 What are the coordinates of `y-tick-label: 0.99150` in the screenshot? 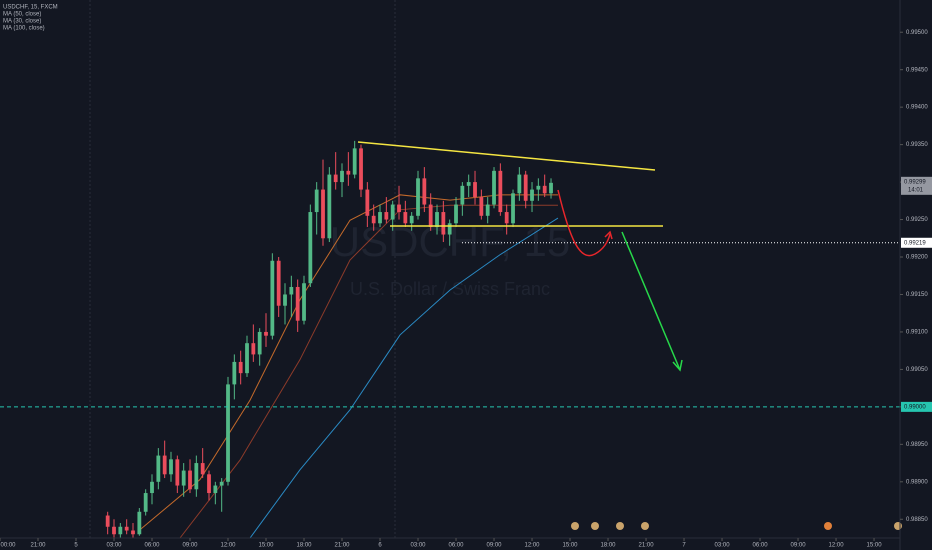 It's located at (917, 295).